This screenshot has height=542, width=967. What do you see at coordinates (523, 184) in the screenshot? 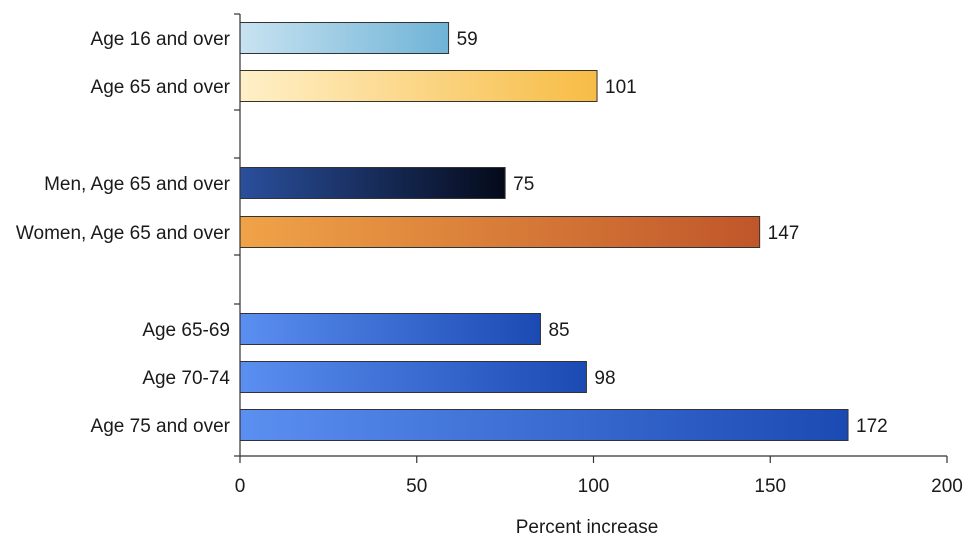
I see `value-label-1-0: 75` at bounding box center [523, 184].